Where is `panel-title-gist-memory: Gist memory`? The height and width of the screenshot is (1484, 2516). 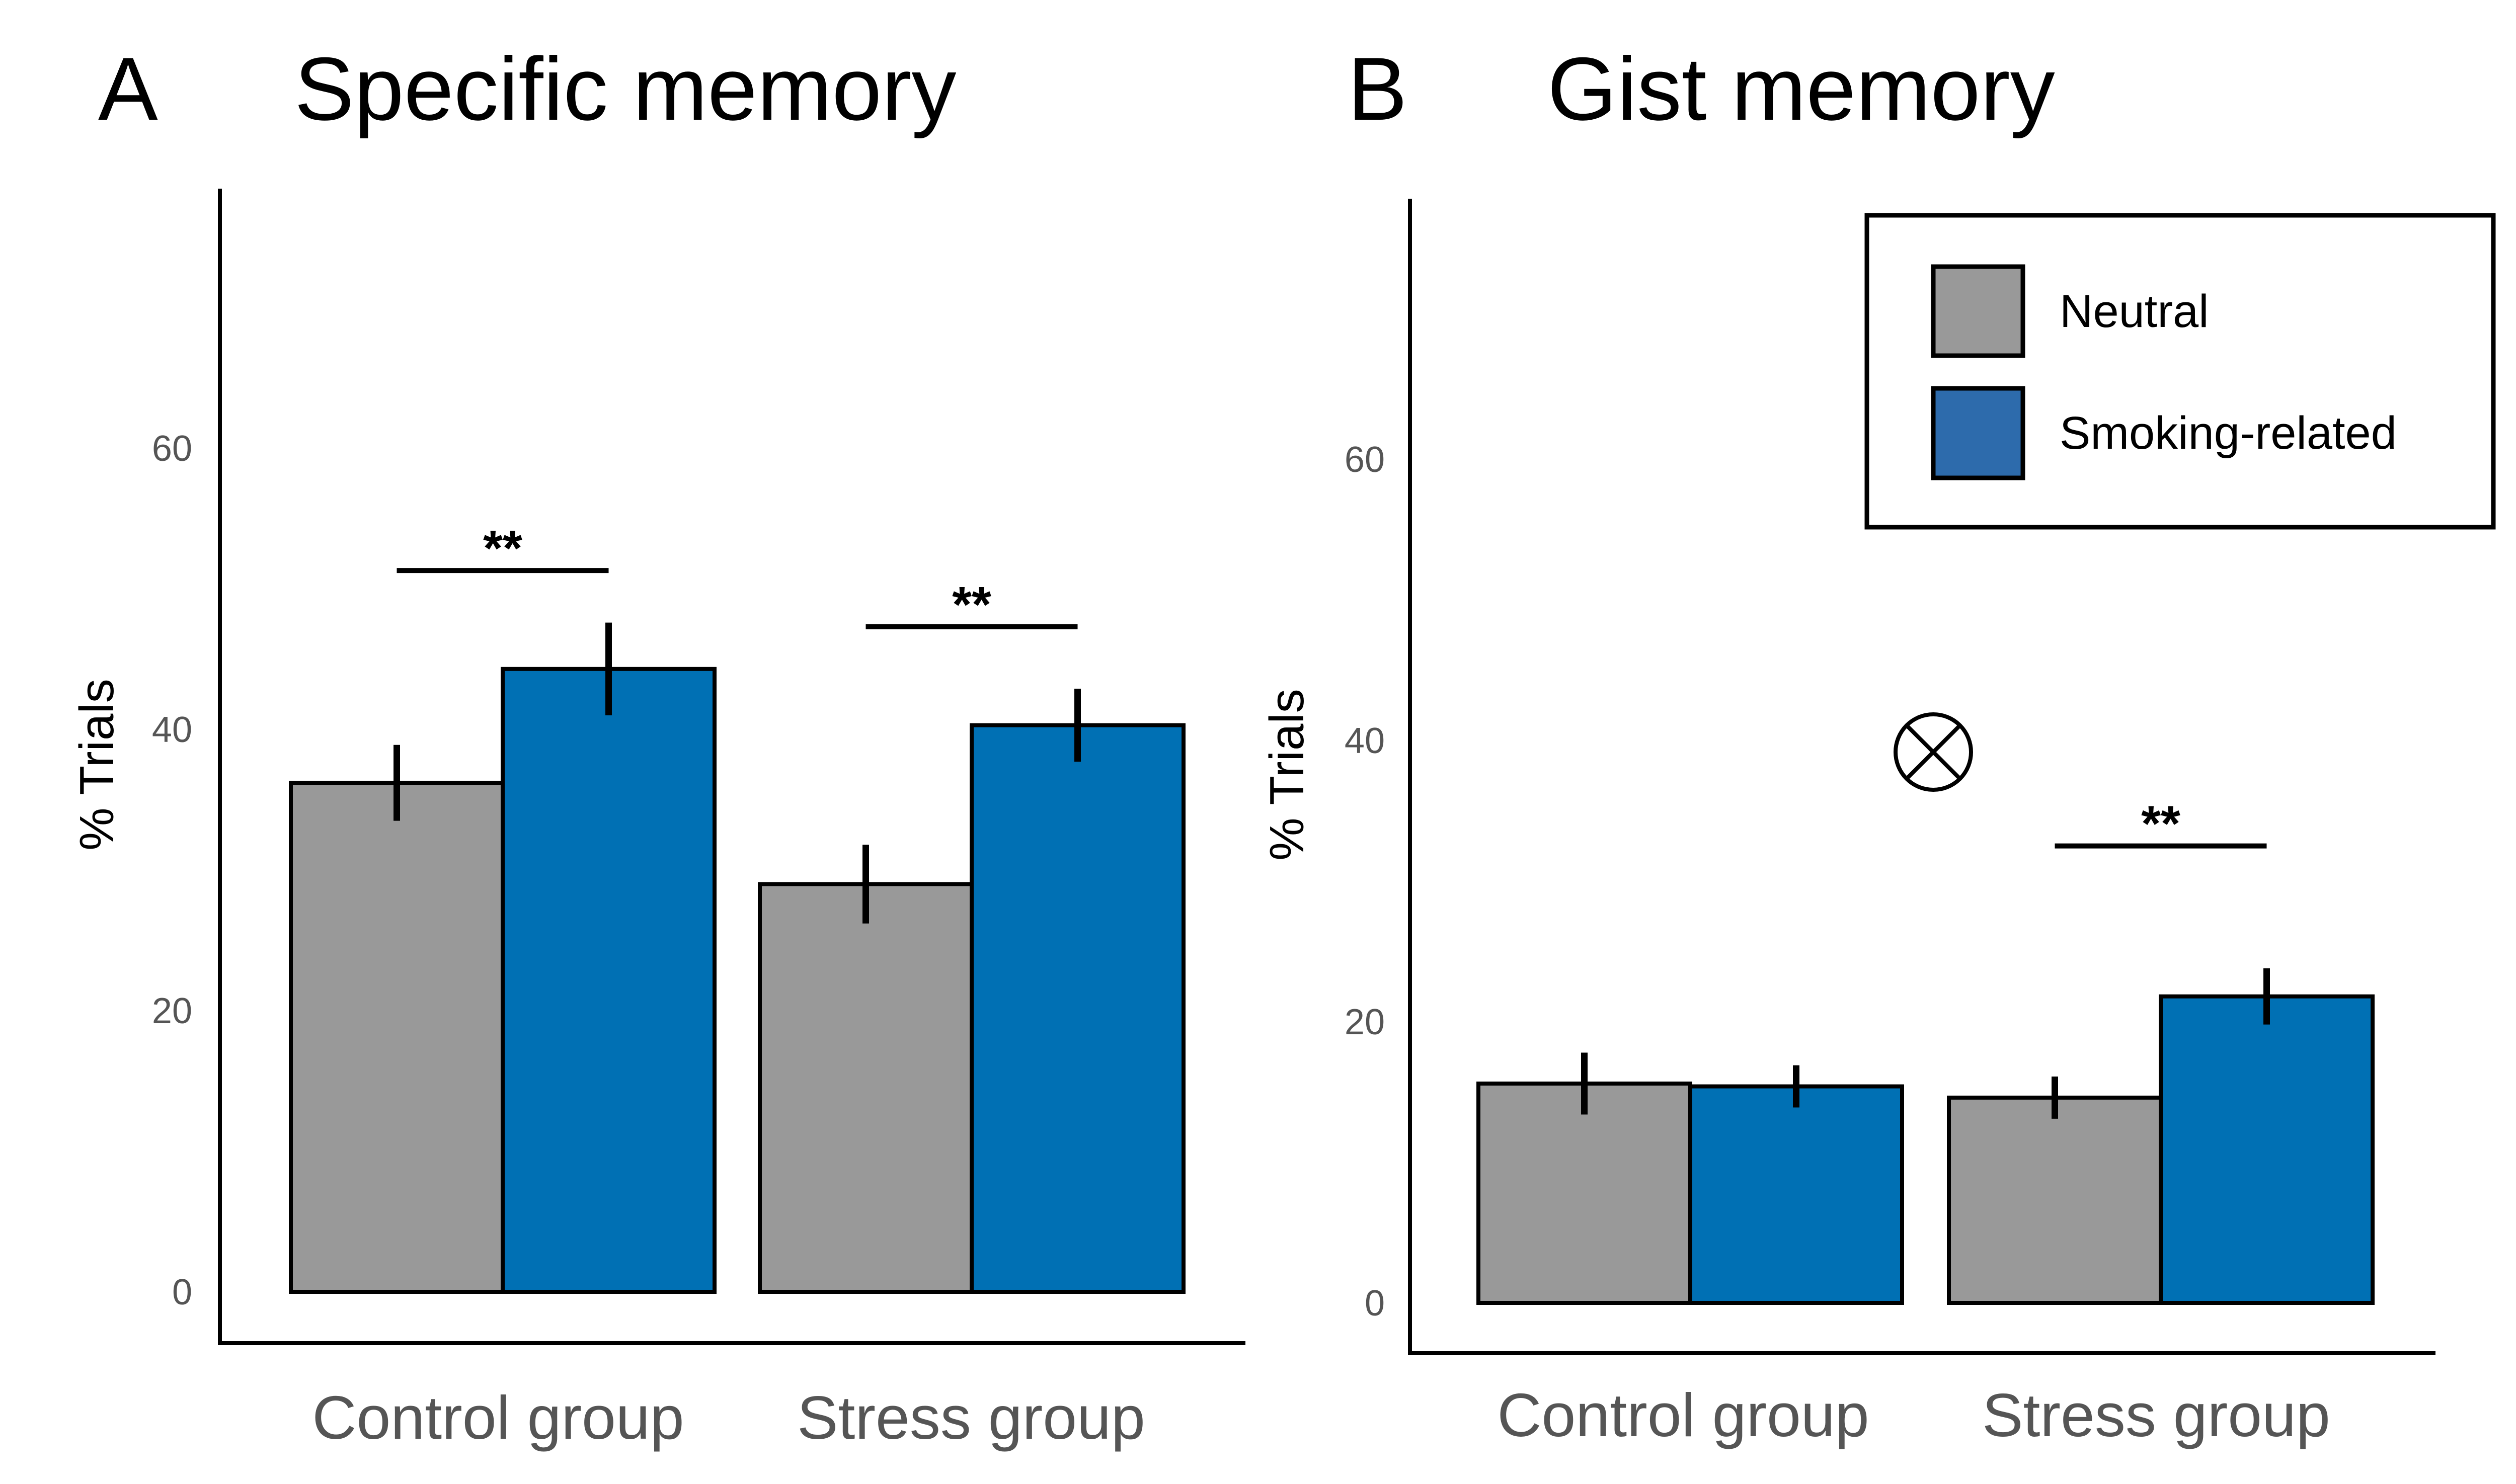 panel-title-gist-memory: Gist memory is located at coordinates (1801, 89).